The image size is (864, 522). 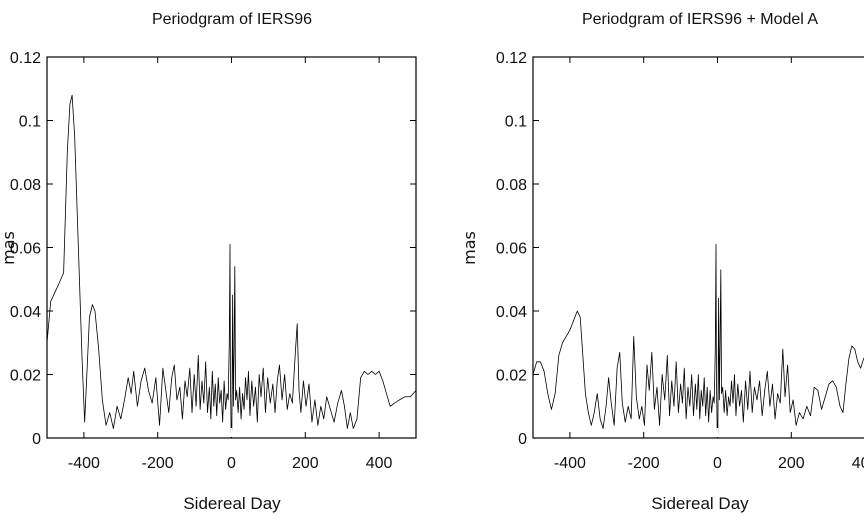 I want to click on chart-title: Periodgram of IERS96 + Model A, so click(x=700, y=19).